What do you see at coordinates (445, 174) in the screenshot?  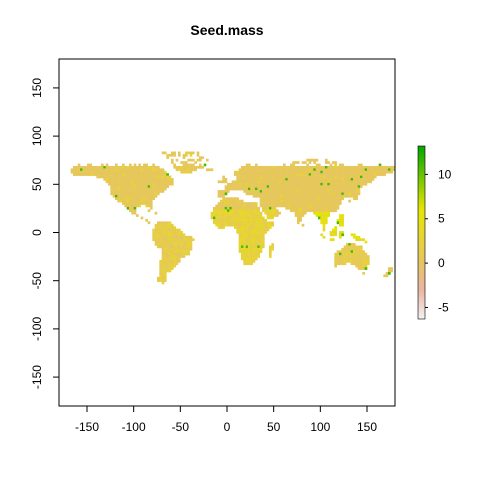 I see `colorbar-tick-label: 10` at bounding box center [445, 174].